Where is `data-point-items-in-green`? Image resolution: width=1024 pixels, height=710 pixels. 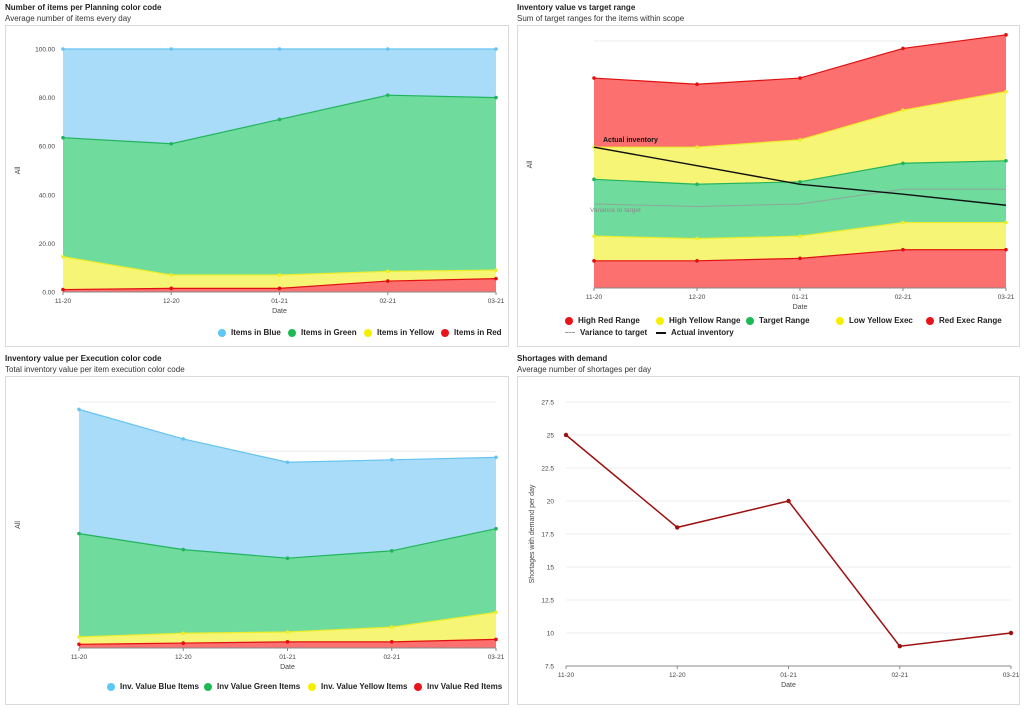
data-point-items-in-green is located at coordinates (171, 143).